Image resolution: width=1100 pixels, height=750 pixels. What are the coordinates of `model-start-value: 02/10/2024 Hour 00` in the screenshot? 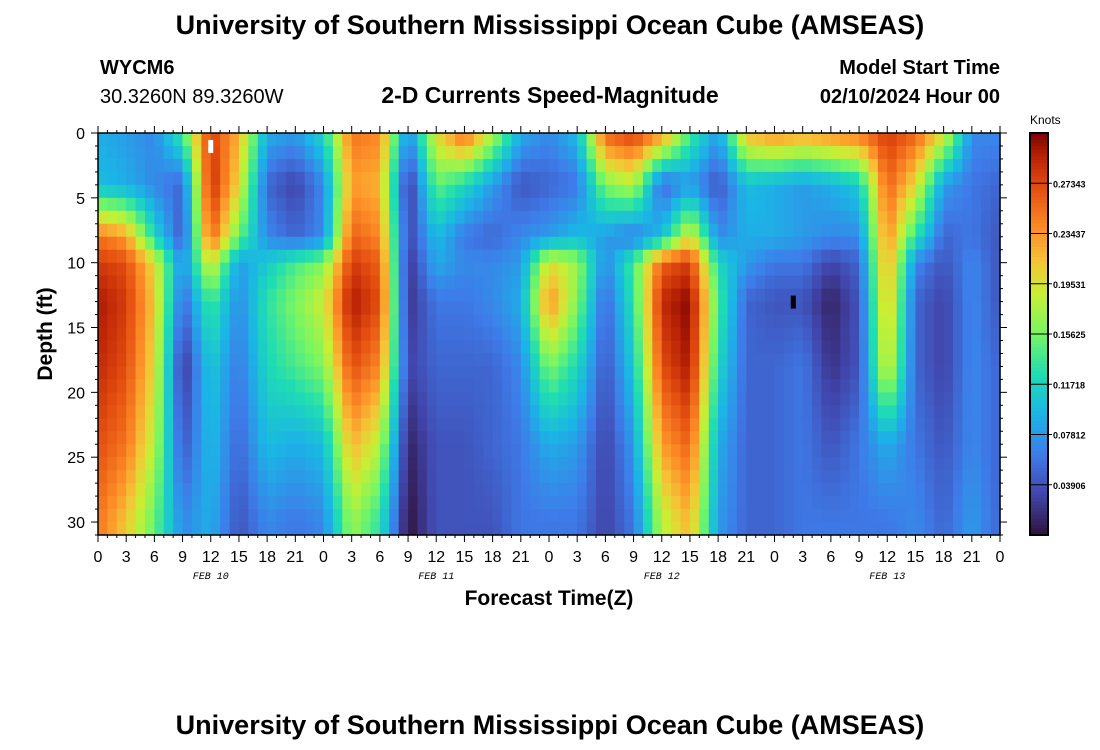 It's located at (909, 97).